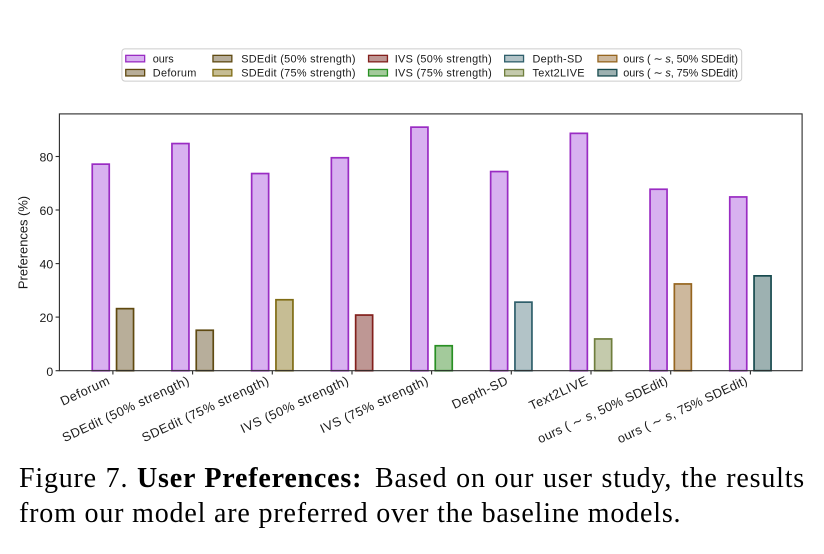  I want to click on svg-text: 60, so click(47, 211).